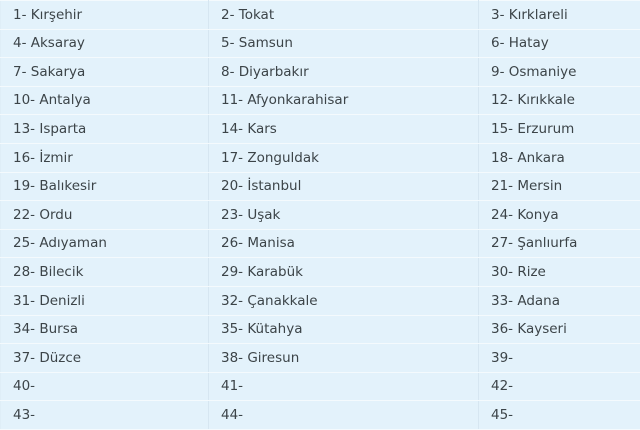 This screenshot has height=430, width=640. What do you see at coordinates (559, 415) in the screenshot?
I see `table-cell: 45-` at bounding box center [559, 415].